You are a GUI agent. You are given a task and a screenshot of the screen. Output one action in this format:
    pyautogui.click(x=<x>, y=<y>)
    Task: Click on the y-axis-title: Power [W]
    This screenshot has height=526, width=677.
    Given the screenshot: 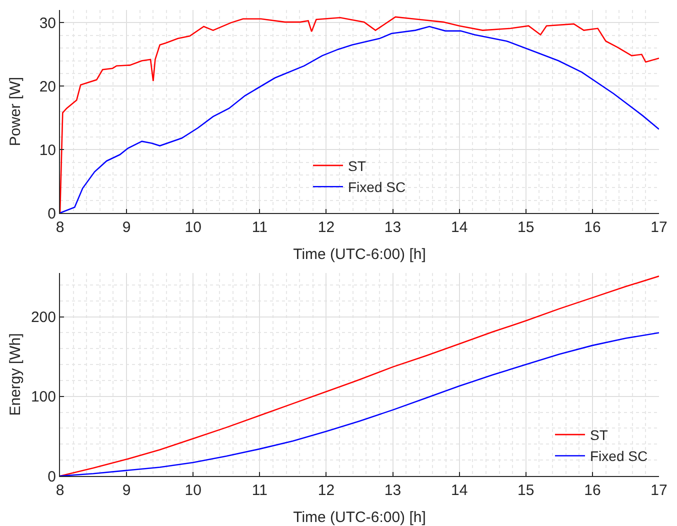 What is the action you would take?
    pyautogui.click(x=15, y=111)
    